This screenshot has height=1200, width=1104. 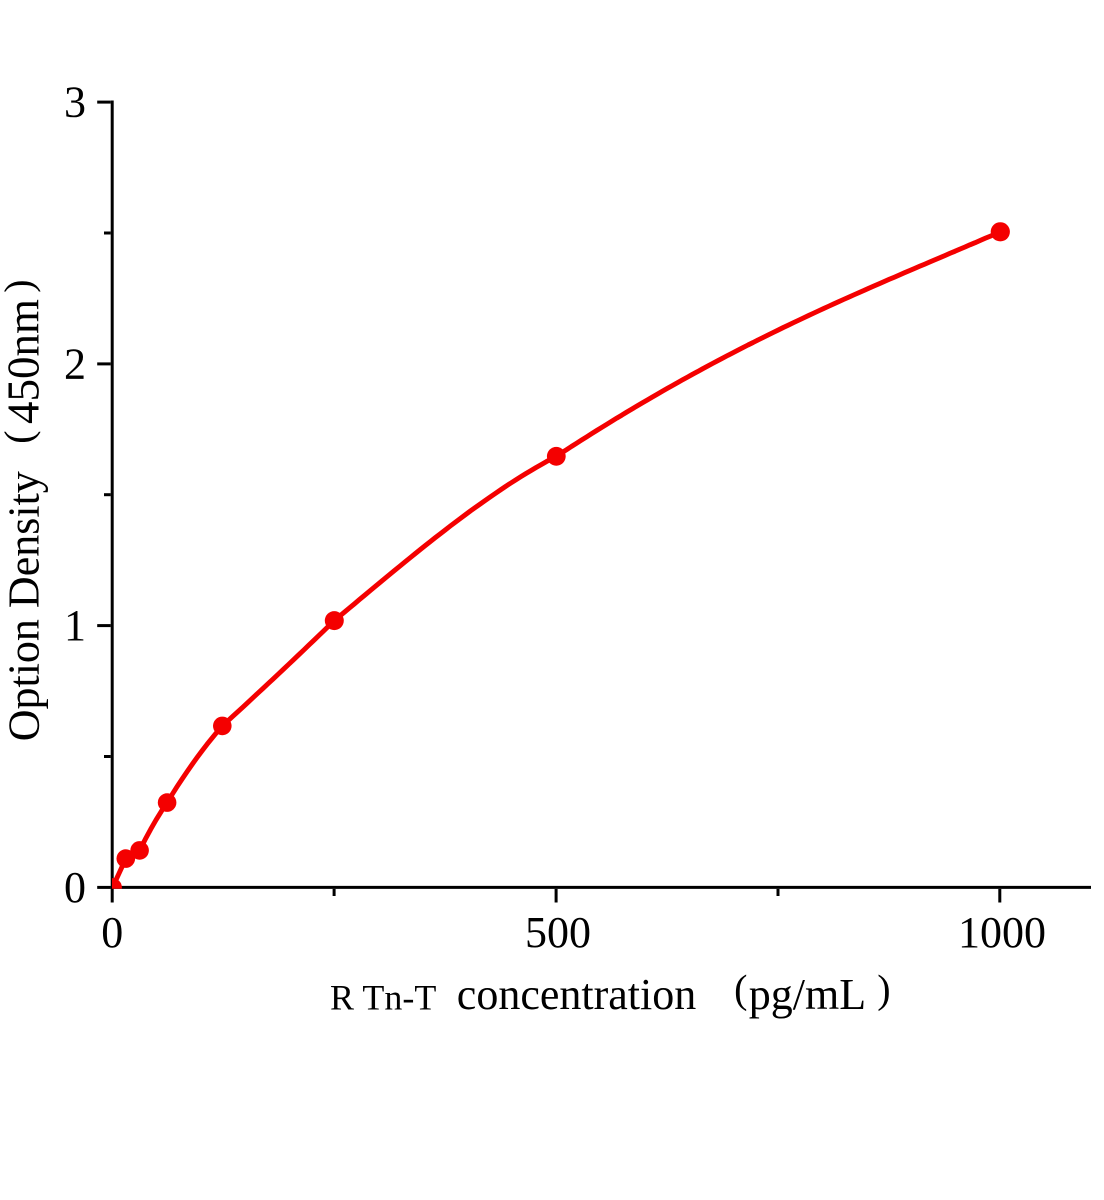 I want to click on svg-text: concentration, so click(x=576, y=994).